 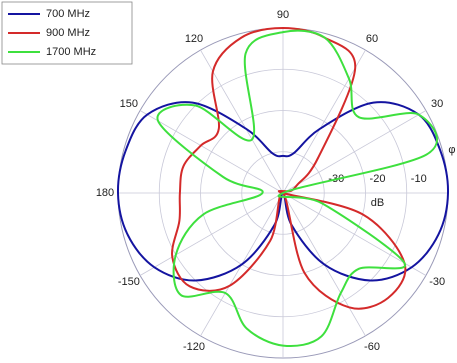 I want to click on r-axis-label: dB, so click(x=377, y=203).